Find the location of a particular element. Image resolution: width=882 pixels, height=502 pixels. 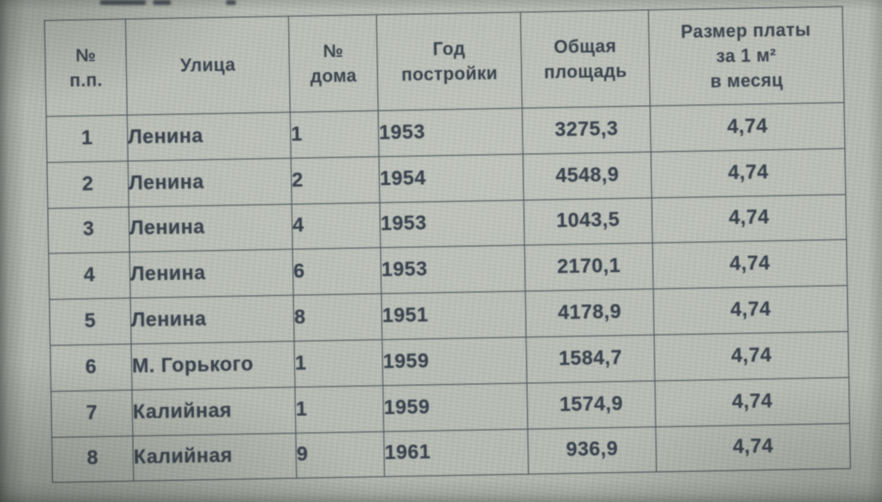

cell-total-area: 1043,5 is located at coordinates (588, 221).